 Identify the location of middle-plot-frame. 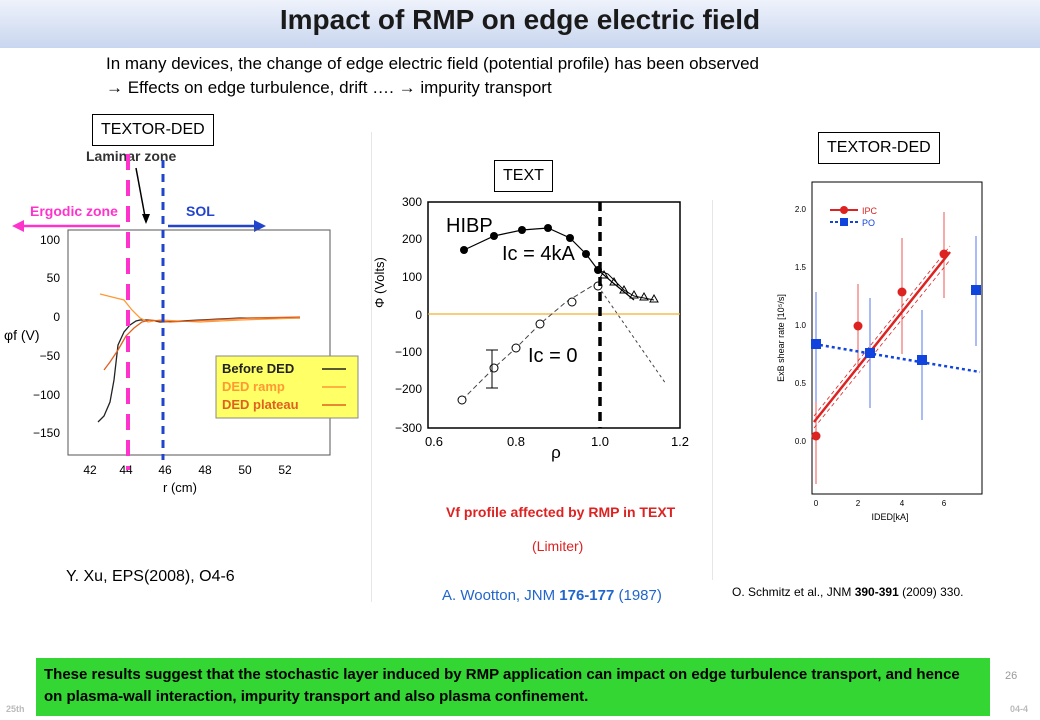
(554, 315).